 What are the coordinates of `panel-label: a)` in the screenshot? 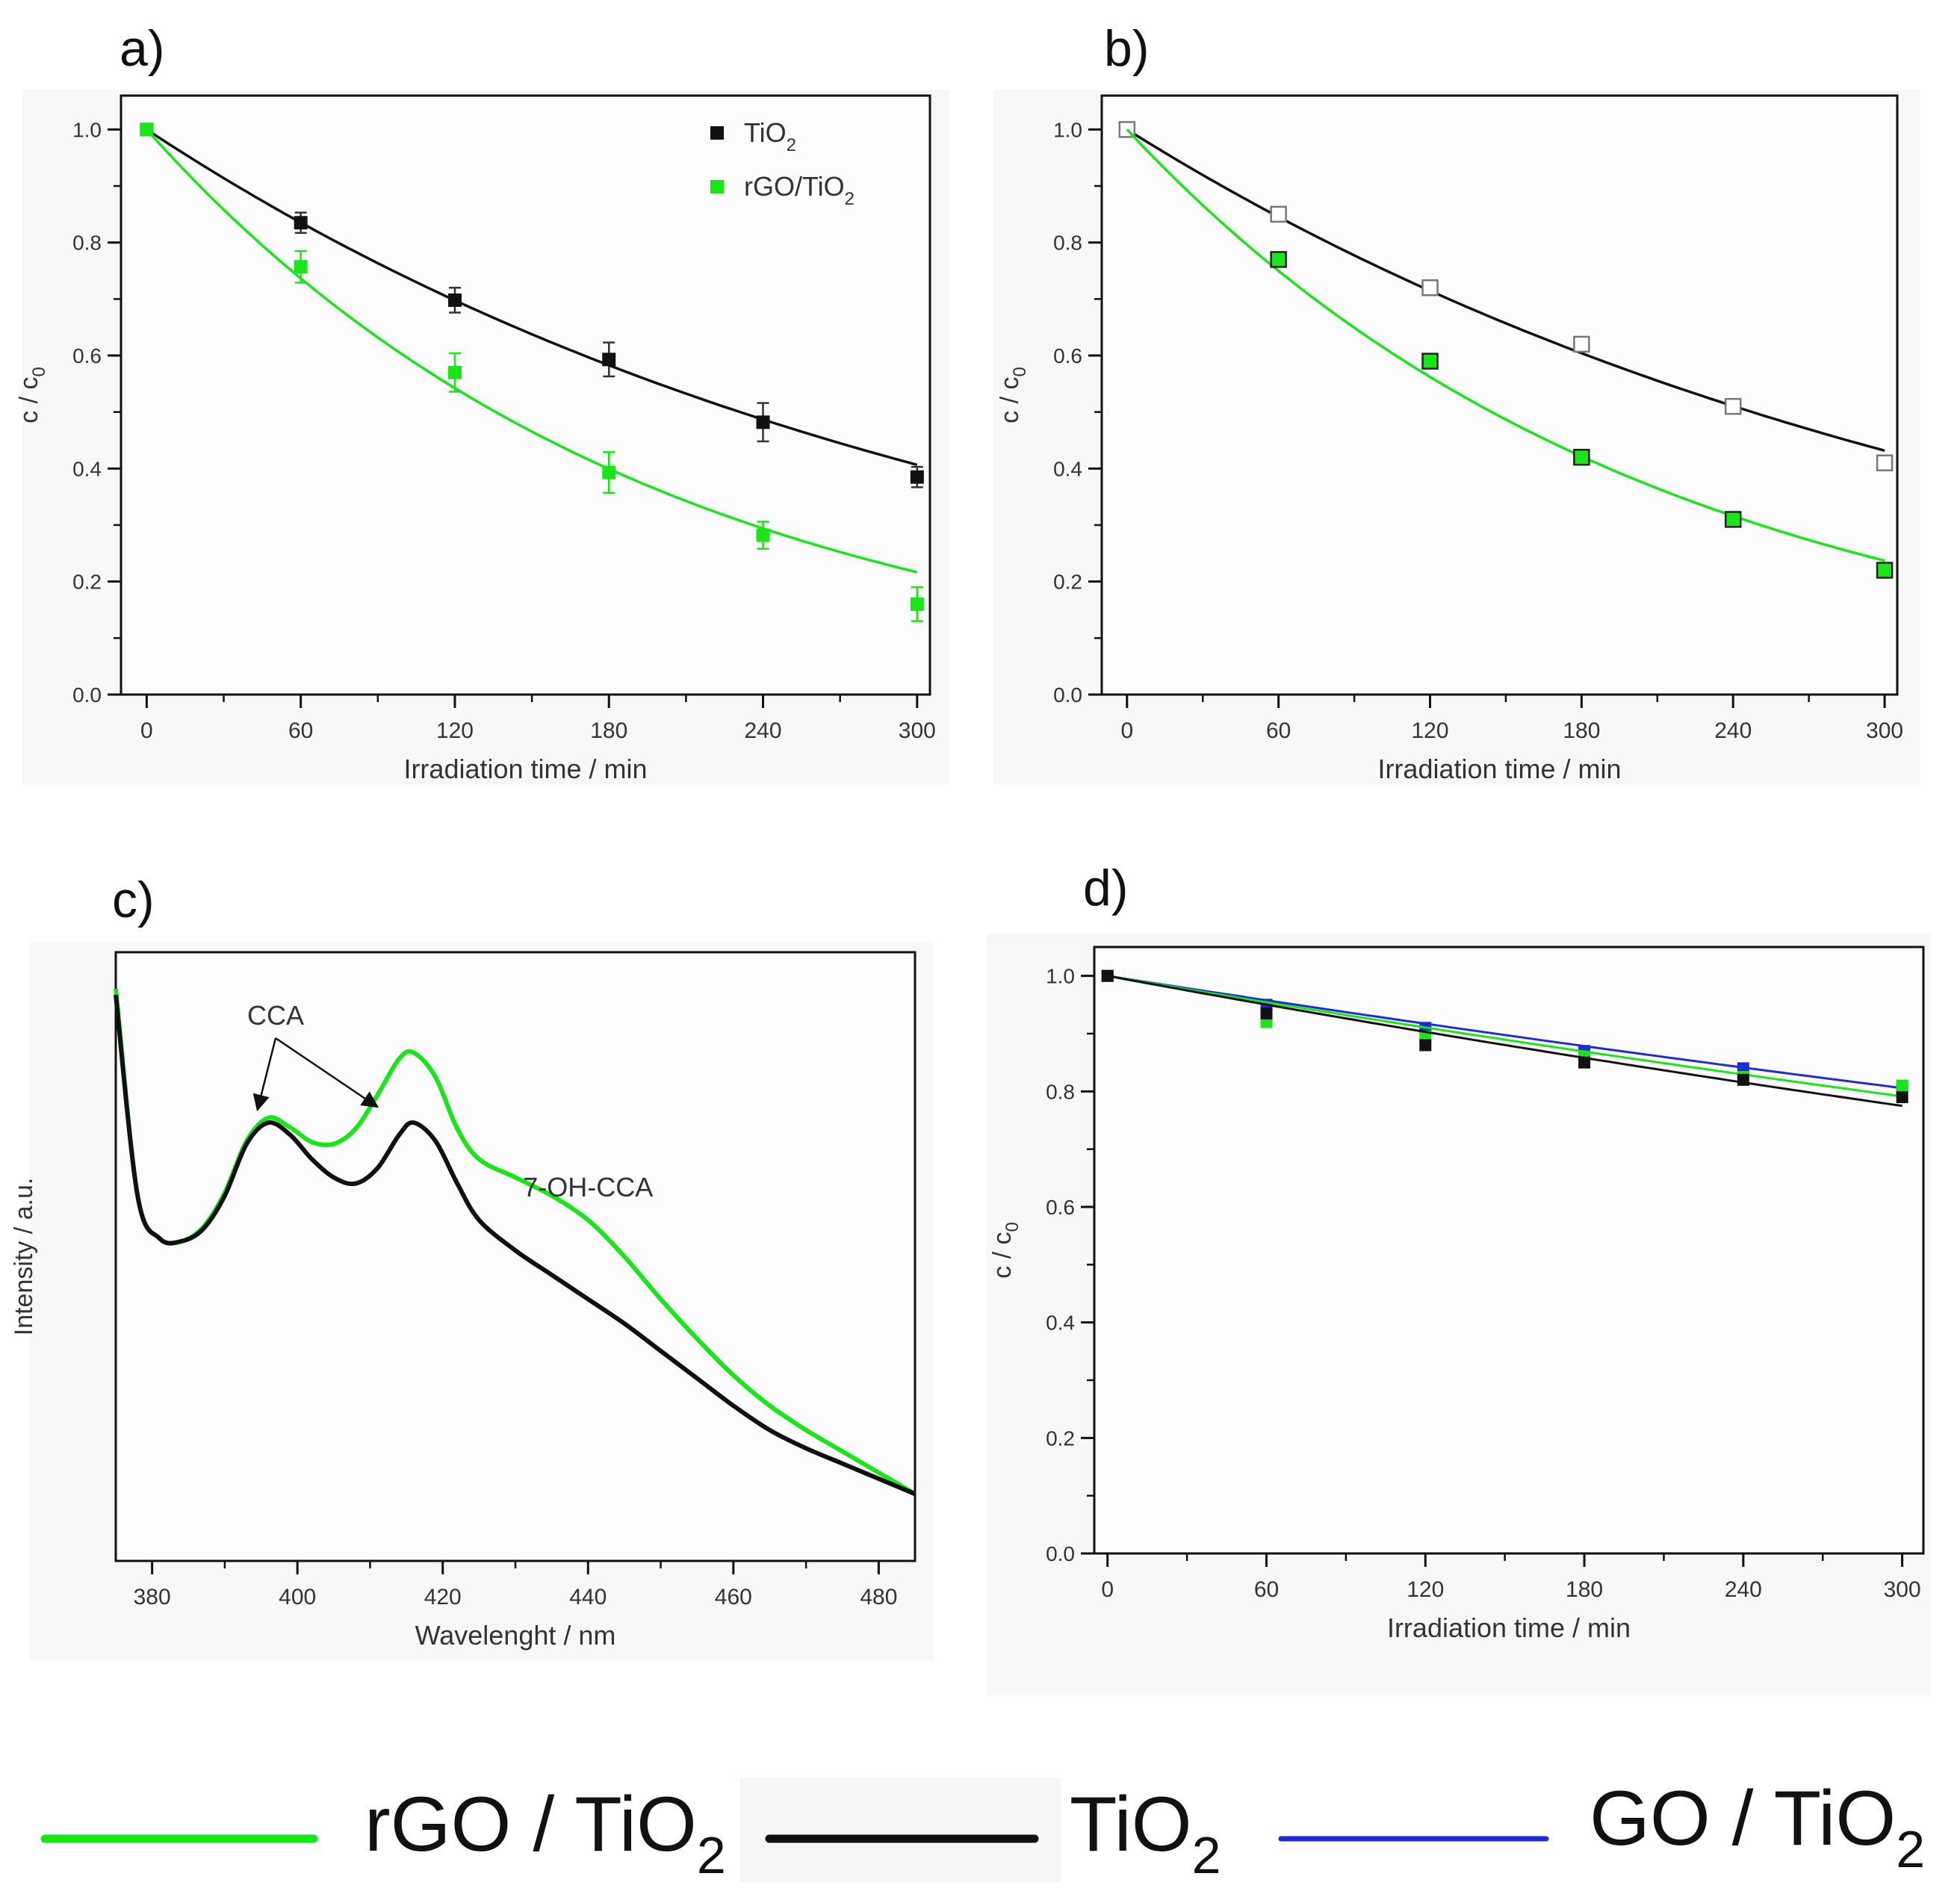 It's located at (142, 48).